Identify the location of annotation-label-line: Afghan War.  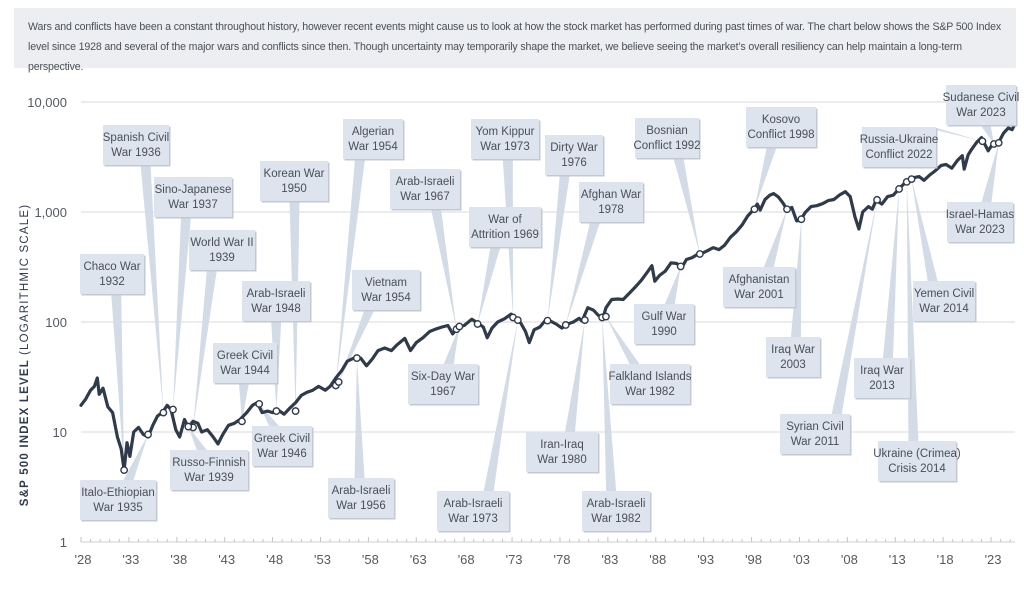
(611, 195).